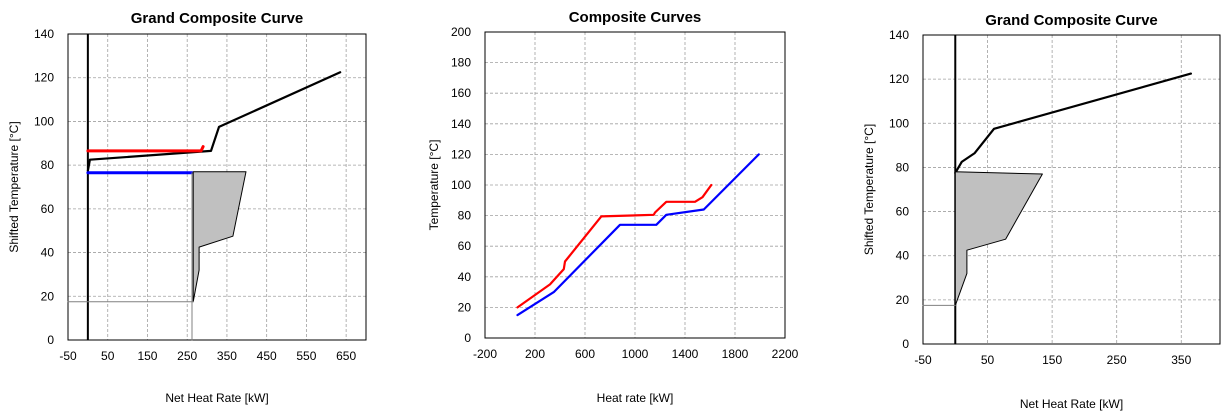 This screenshot has width=1225, height=414. Describe the element at coordinates (434, 185) in the screenshot. I see `y-axis-label: Temperature [°C]` at that location.